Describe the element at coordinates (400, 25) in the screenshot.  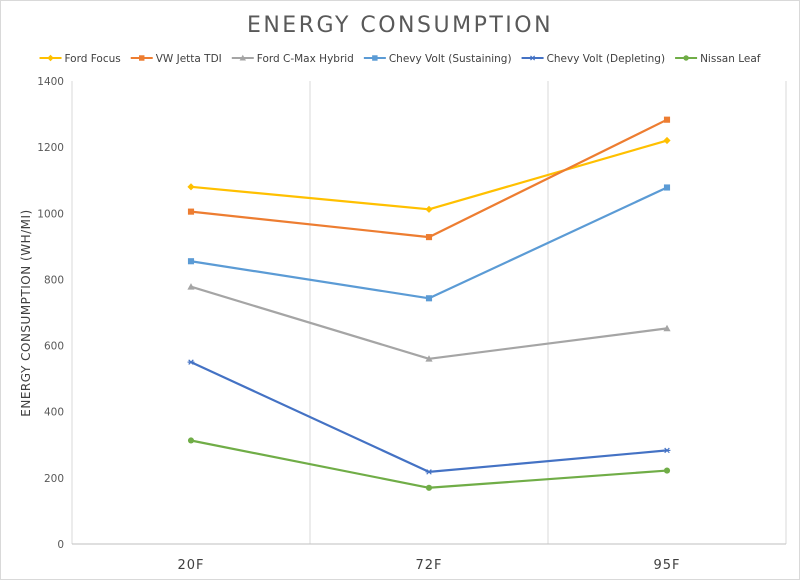
I see `chart-title: ENERGY CONSUMPTION` at that location.